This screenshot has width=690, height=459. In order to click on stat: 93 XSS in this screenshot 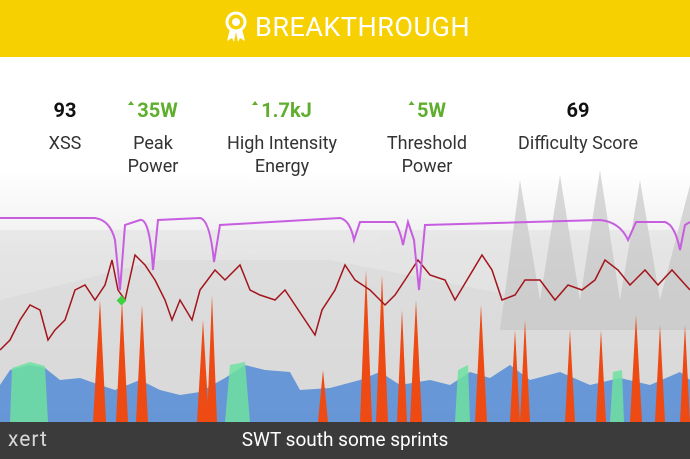, I will do `click(65, 126)`.